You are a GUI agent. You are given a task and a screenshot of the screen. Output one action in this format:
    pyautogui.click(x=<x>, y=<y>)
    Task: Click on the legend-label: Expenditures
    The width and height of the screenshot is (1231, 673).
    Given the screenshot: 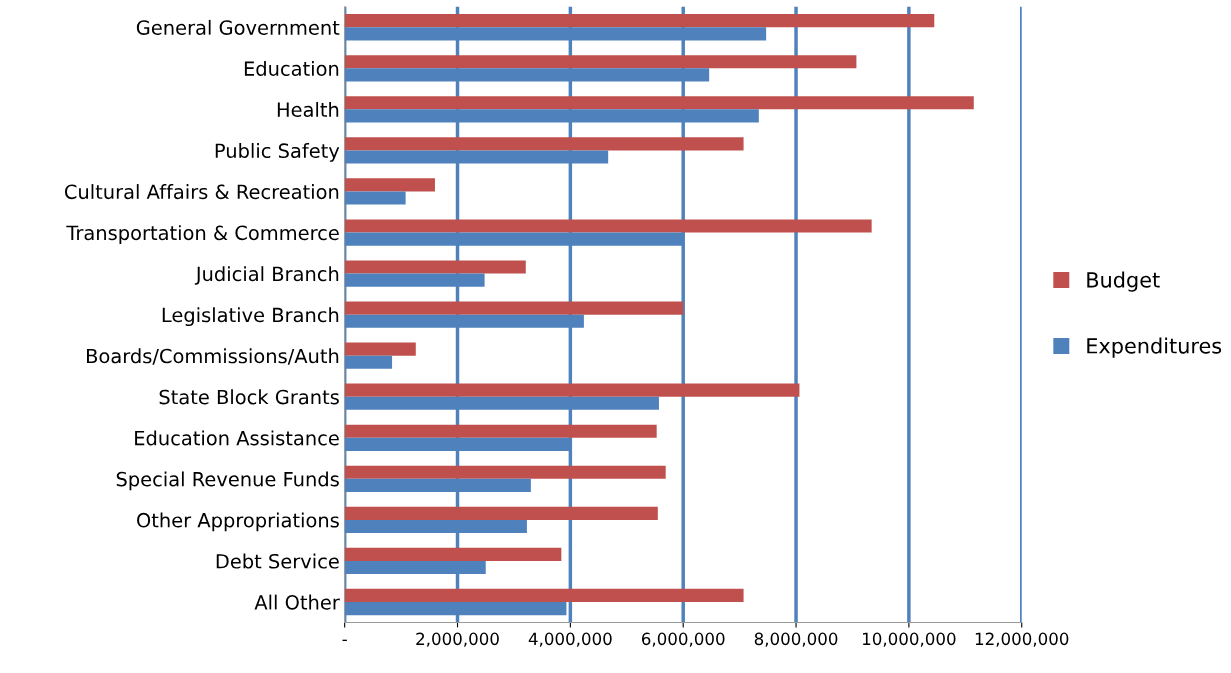 What is the action you would take?
    pyautogui.click(x=1154, y=347)
    